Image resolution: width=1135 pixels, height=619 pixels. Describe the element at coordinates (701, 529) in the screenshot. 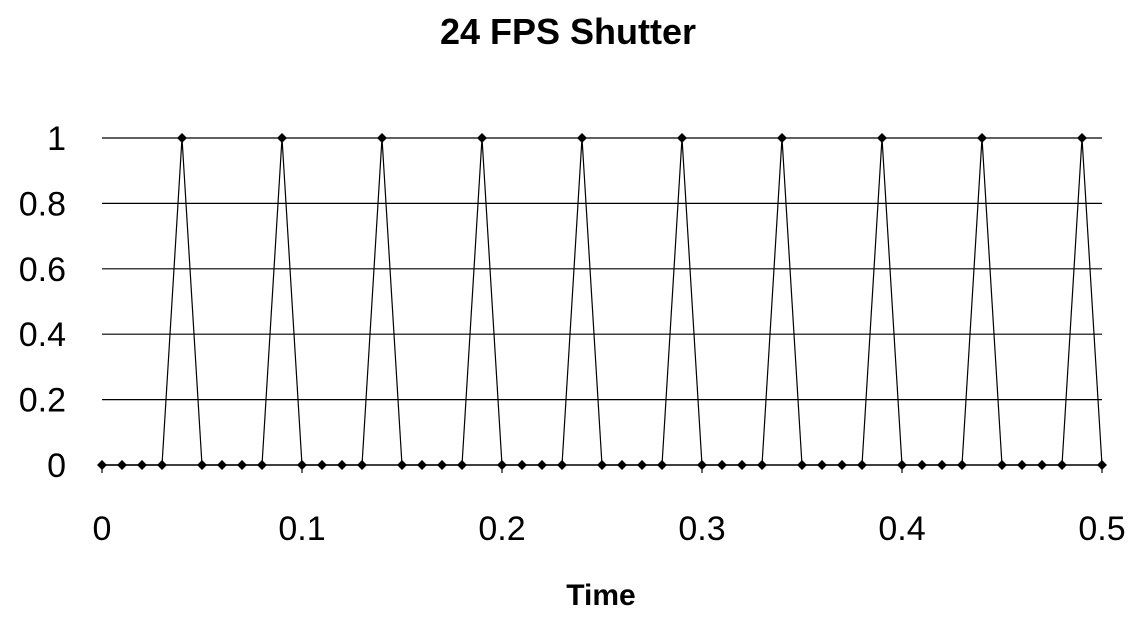

I see `x-tick-label: 0.3` at that location.